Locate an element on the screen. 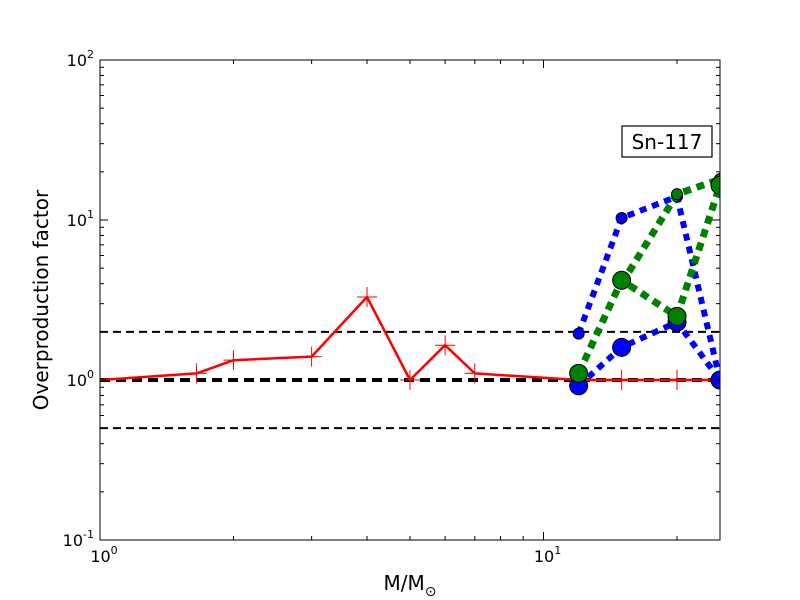  annotation-box: Sn-117 is located at coordinates (667, 141).